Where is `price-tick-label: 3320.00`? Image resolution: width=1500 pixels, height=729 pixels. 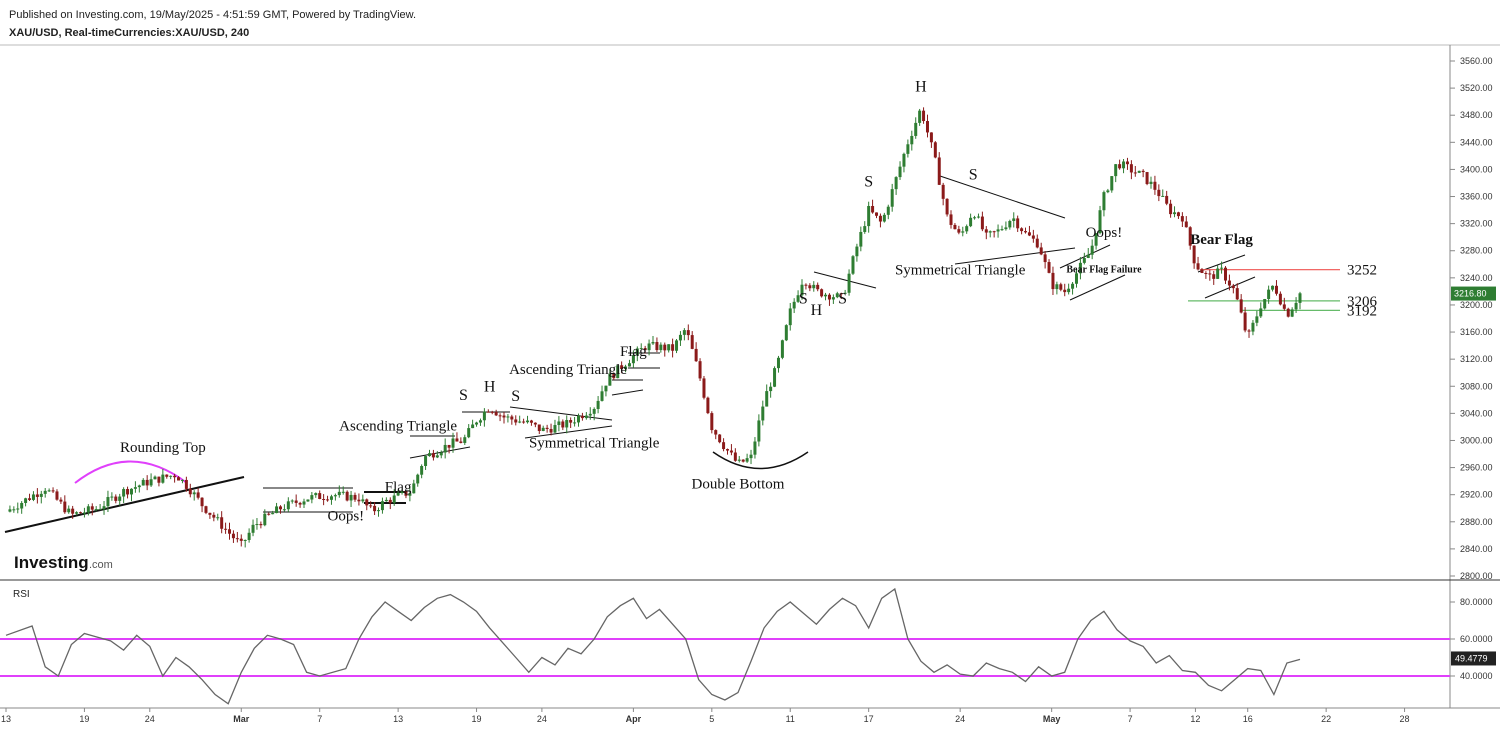
price-tick-label: 3320.00 is located at coordinates (1476, 224).